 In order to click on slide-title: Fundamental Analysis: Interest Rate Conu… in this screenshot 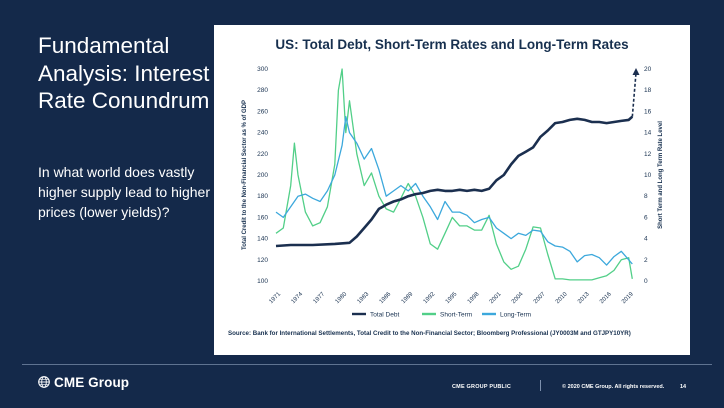, I will do `click(124, 73)`.